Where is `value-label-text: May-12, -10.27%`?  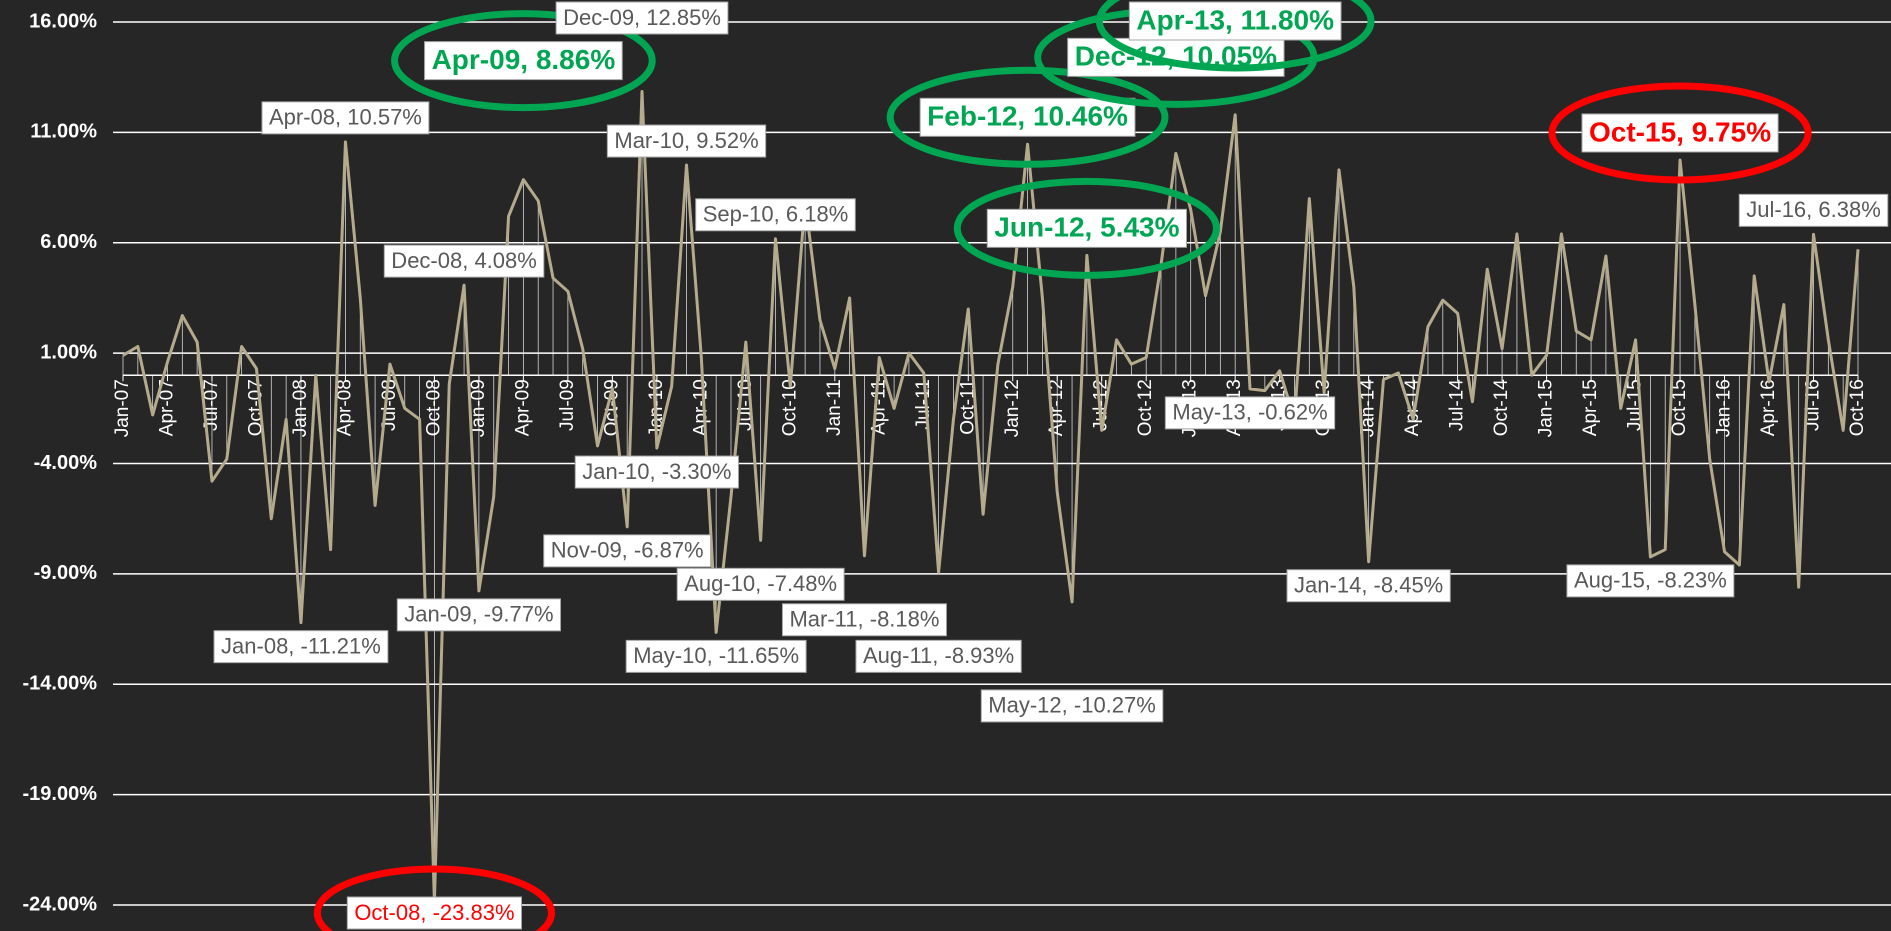
value-label-text: May-12, -10.27% is located at coordinates (1072, 705).